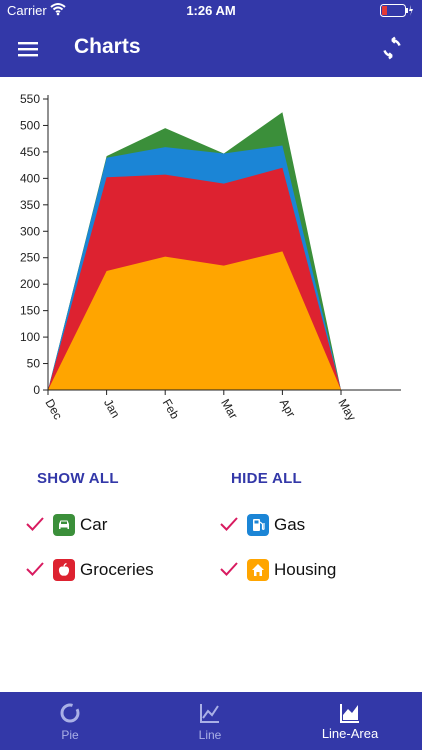 The height and width of the screenshot is (750, 422). Describe the element at coordinates (30, 178) in the screenshot. I see `y-tick-label: 400` at that location.